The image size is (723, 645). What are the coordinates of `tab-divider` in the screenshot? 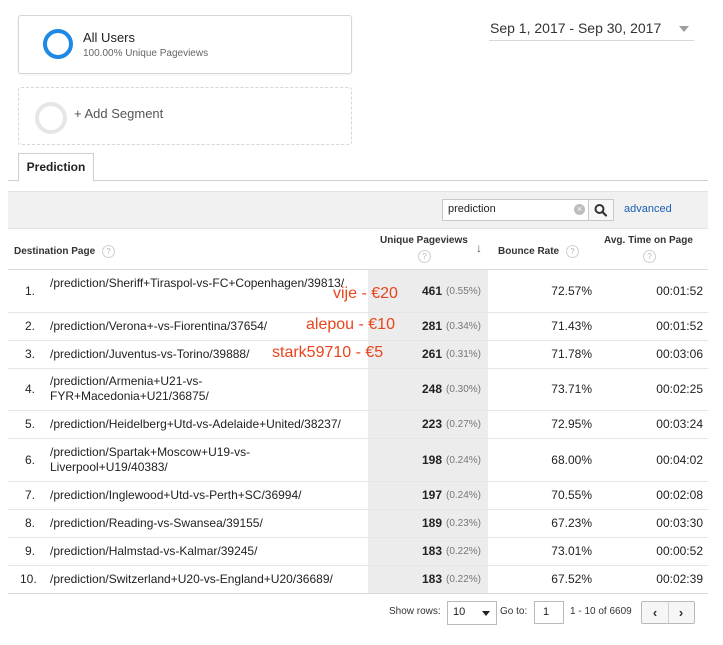 It's located at (358, 180).